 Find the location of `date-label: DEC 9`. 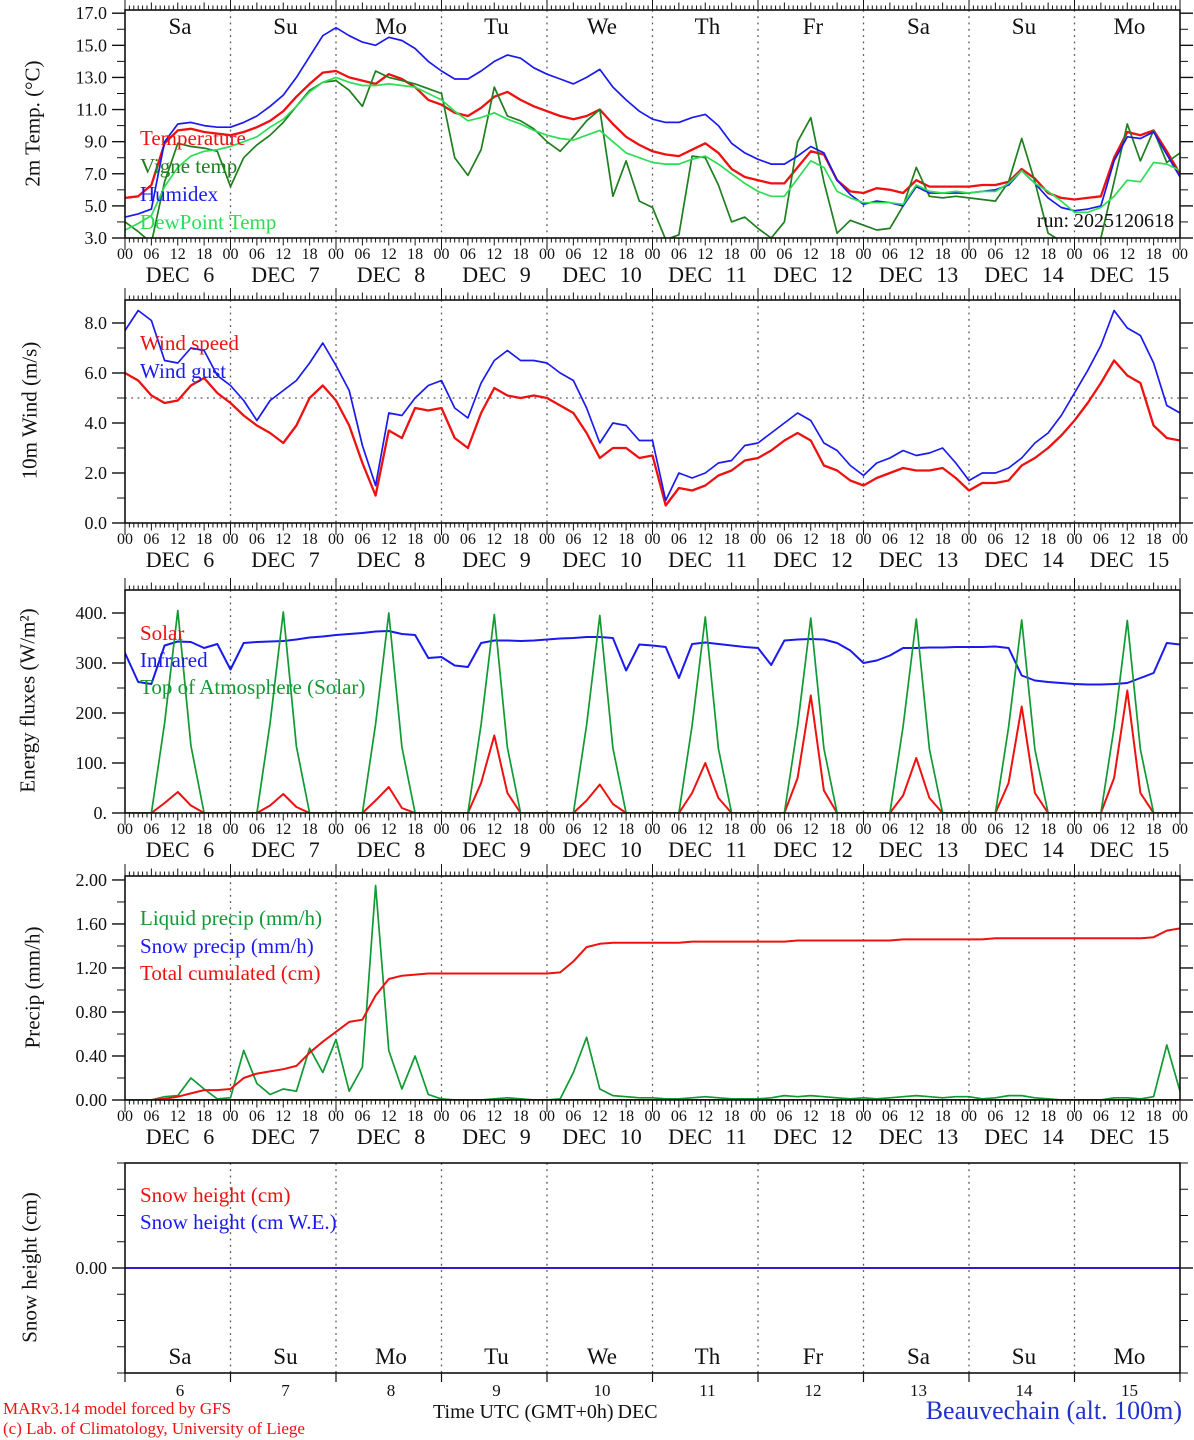

date-label: DEC 9 is located at coordinates (496, 849).